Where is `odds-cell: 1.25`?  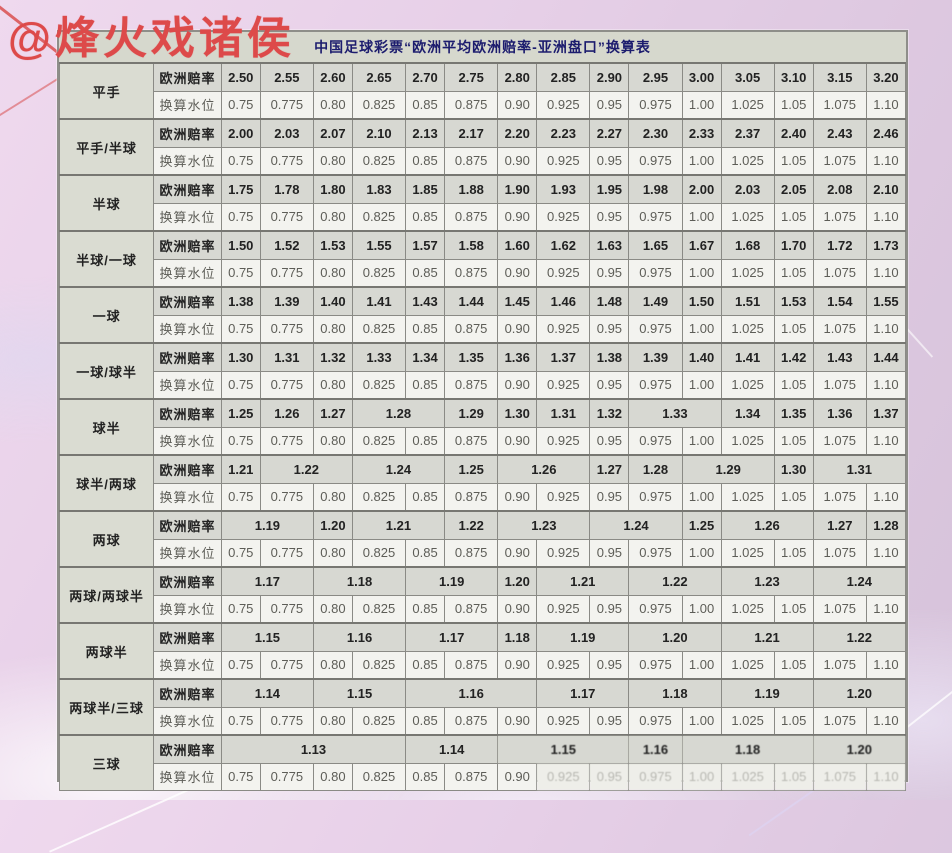
odds-cell: 1.25 is located at coordinates (240, 413).